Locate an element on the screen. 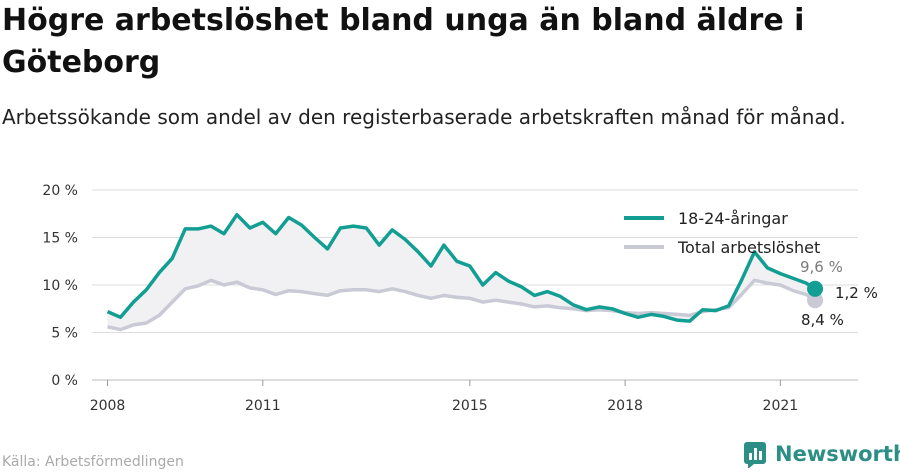  x-tick-label: 2008 is located at coordinates (108, 406).